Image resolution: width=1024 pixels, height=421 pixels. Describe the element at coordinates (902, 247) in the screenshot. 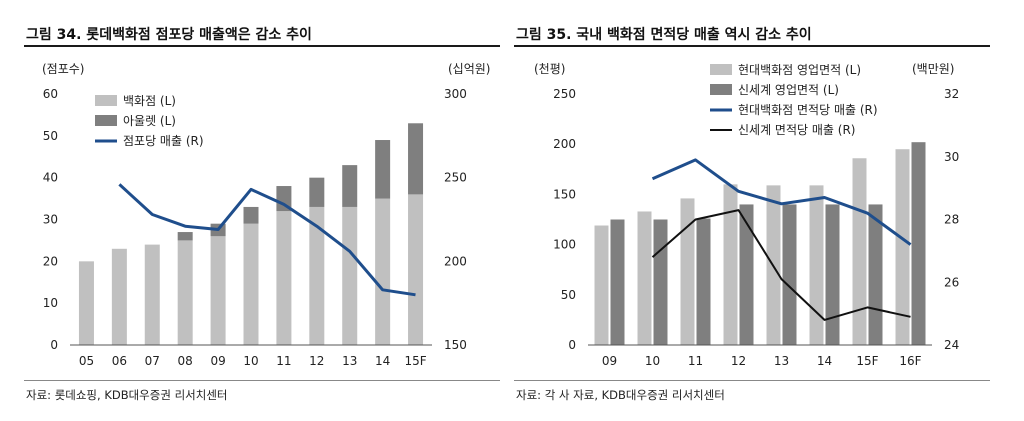

I see `bar-series1-16F` at that location.